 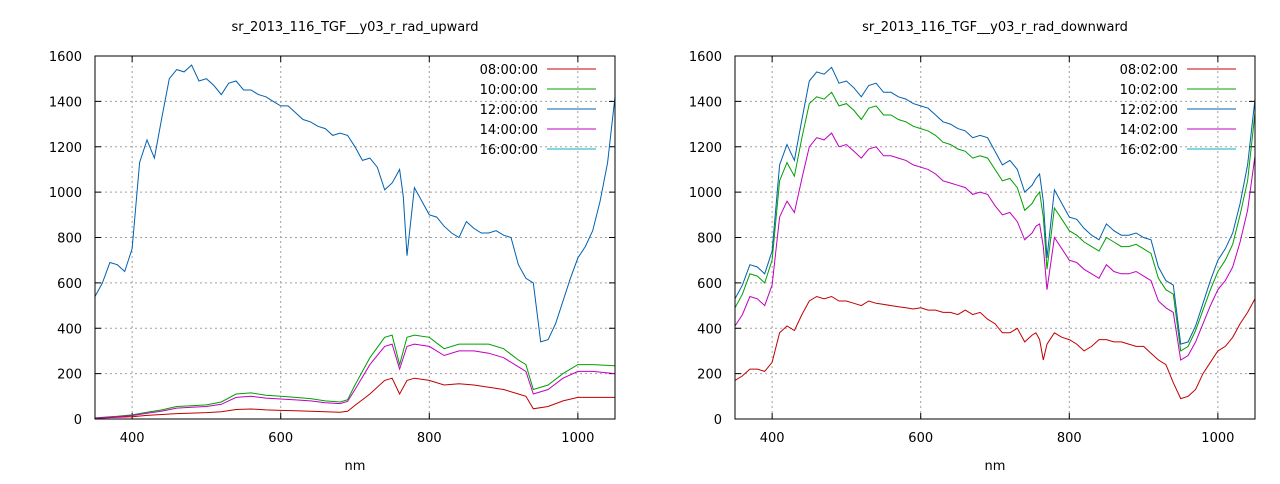 I want to click on legend-label: 16:00:00, so click(x=509, y=150).